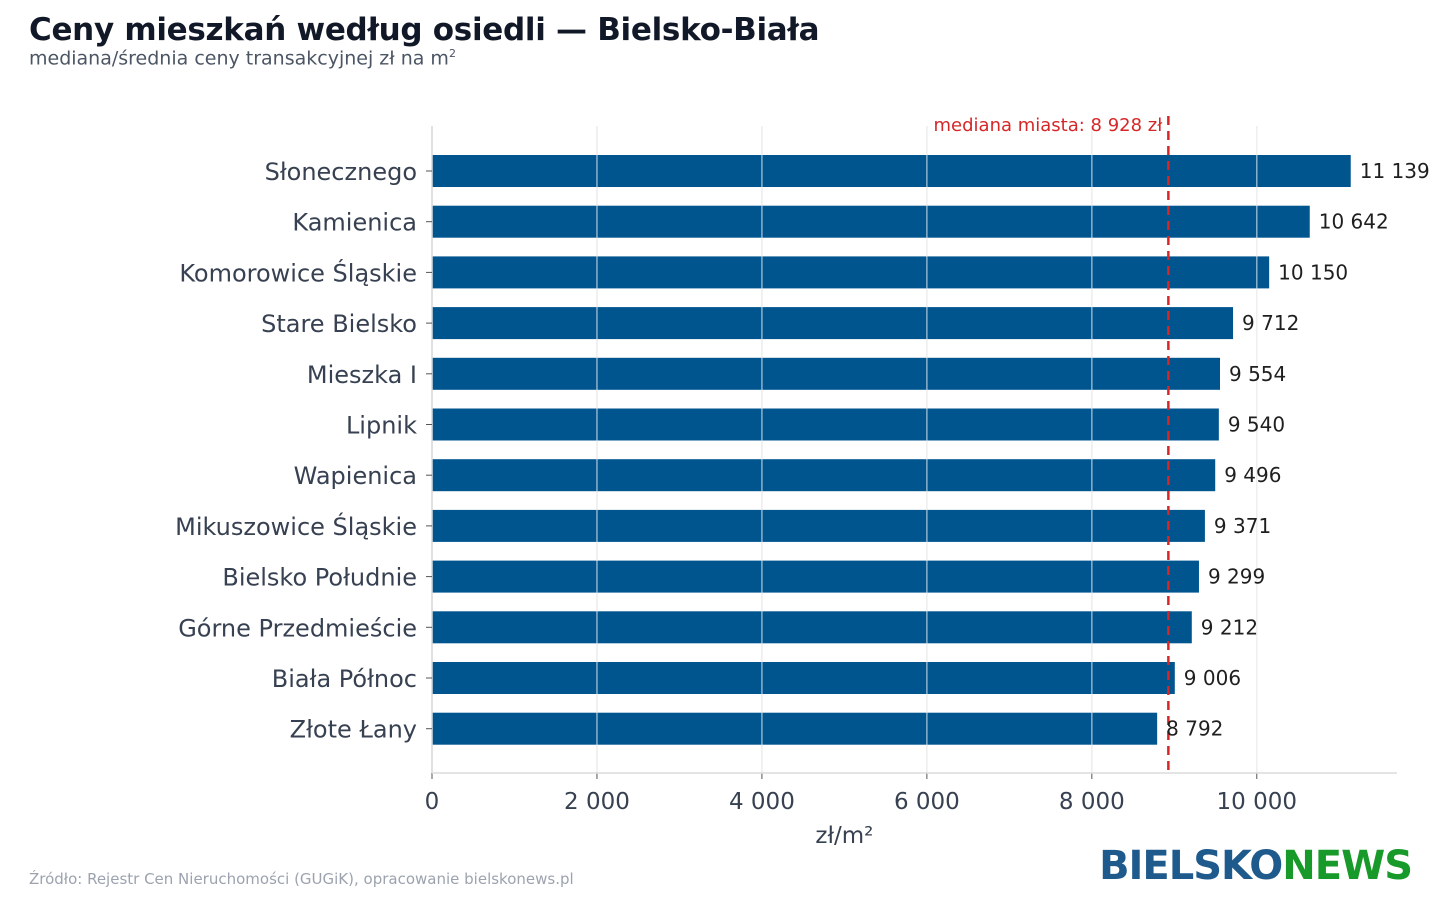 This screenshot has height=900, width=1440. Describe the element at coordinates (1270, 323) in the screenshot. I see `value-label: 9 712` at that location.